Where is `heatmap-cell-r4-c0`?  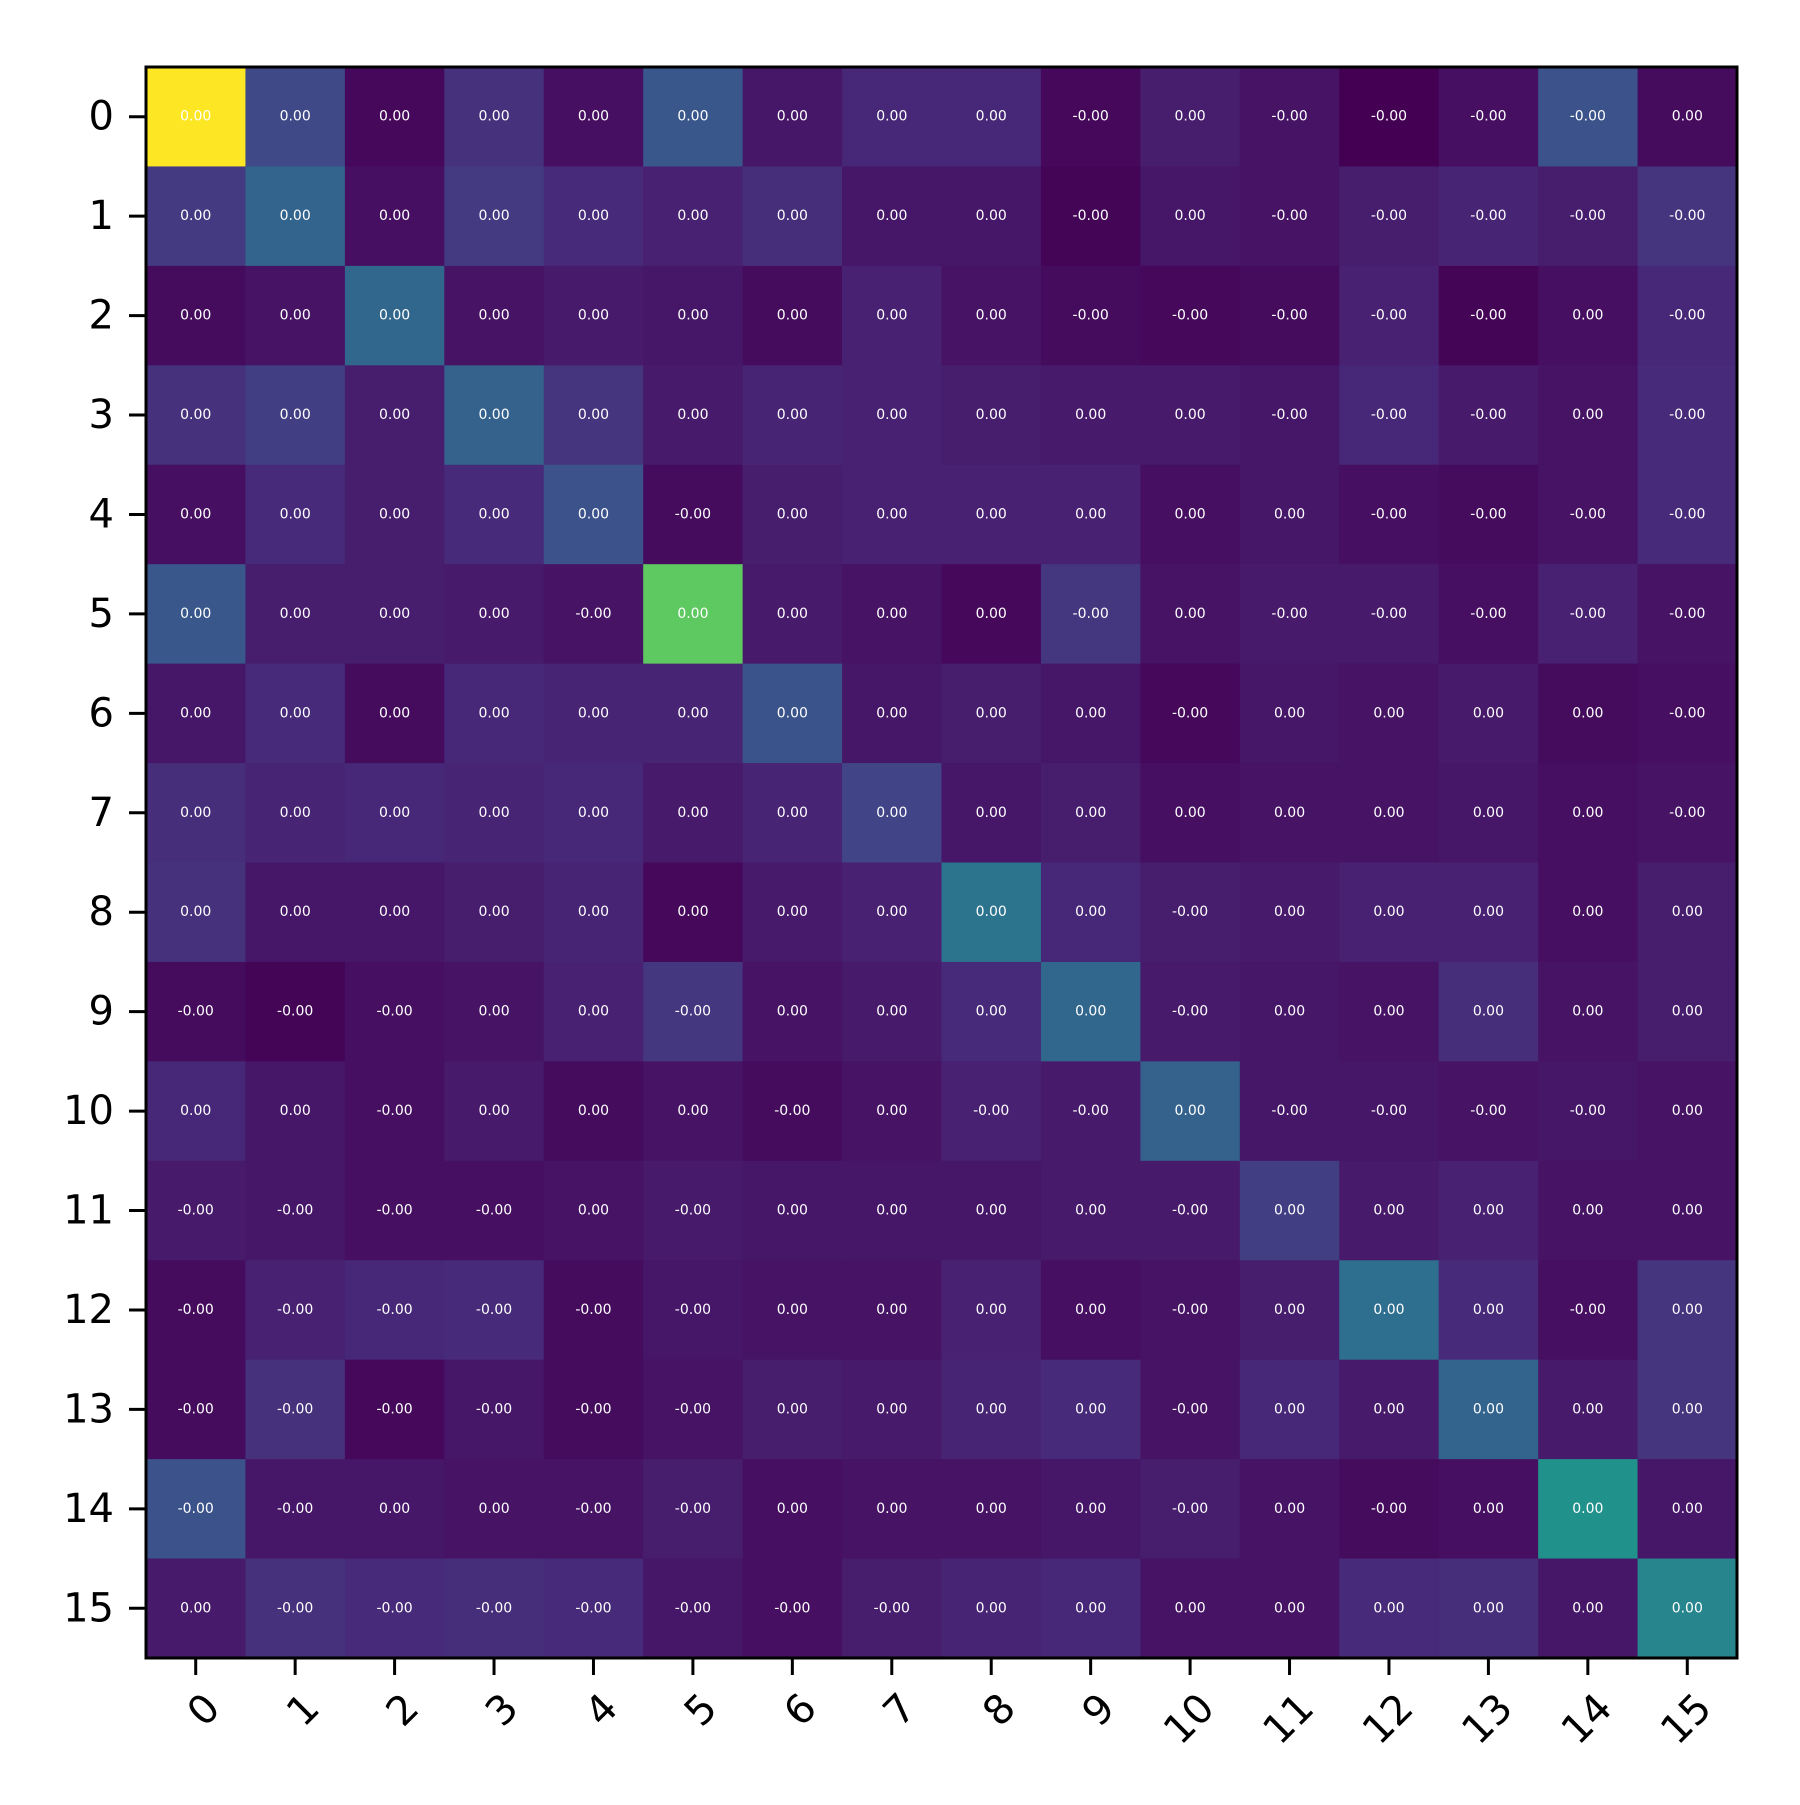
heatmap-cell-r4-c0 is located at coordinates (196, 514).